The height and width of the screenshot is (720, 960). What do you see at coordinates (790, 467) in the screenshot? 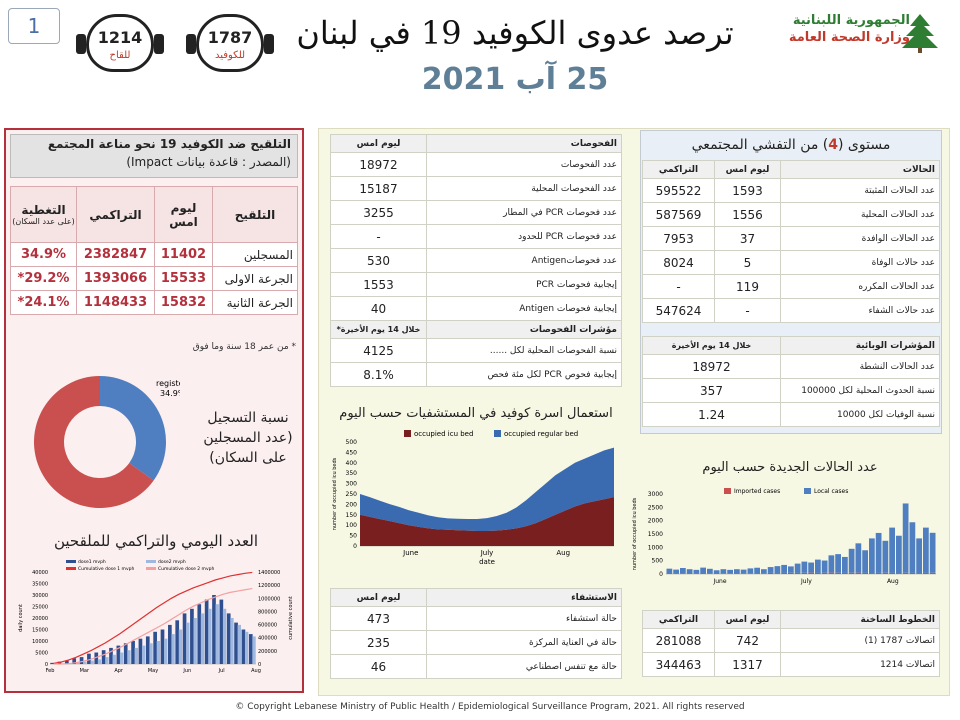
I see `cases-chart-title: عدد الحالات الجديدة حسب اليوم` at bounding box center [790, 467].